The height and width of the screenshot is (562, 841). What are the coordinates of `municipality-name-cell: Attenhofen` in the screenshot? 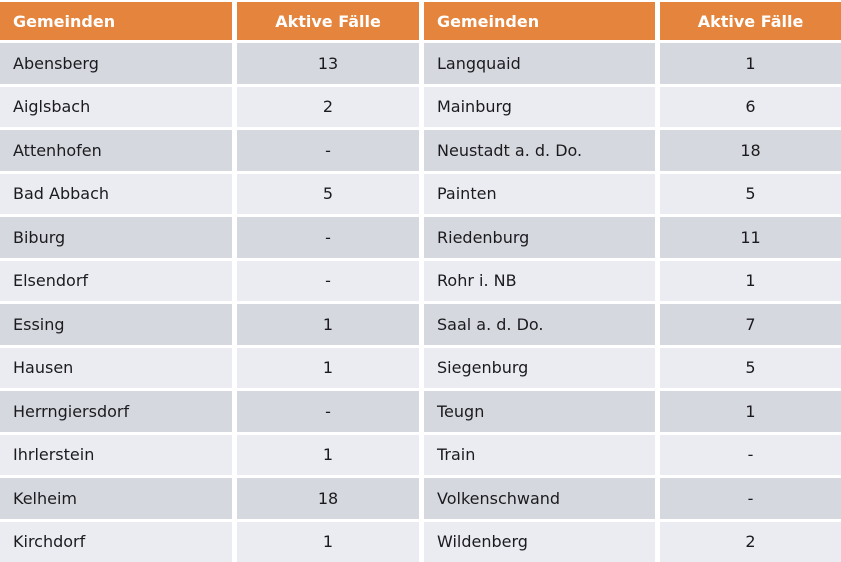 It's located at (116, 150).